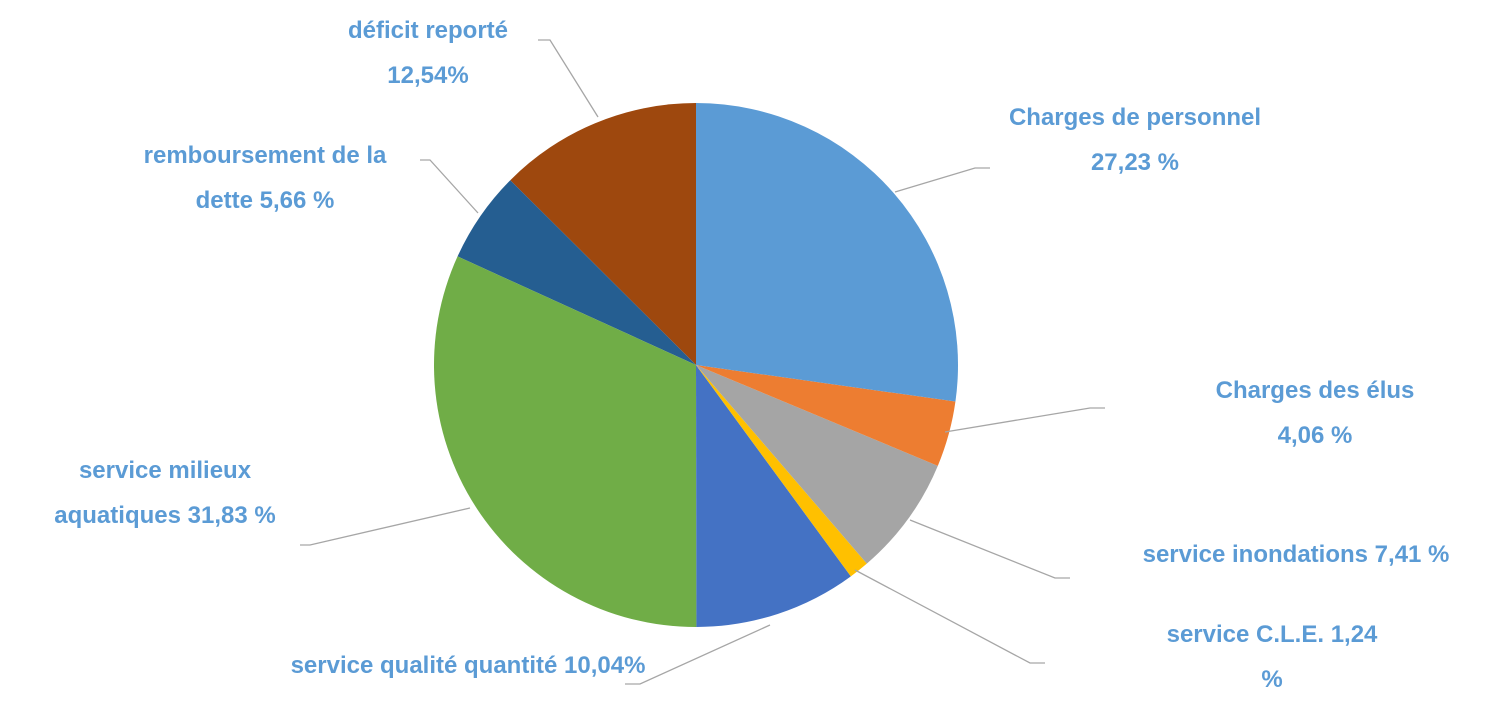  I want to click on slice-label: déficit reporté 12,54%, so click(428, 53).